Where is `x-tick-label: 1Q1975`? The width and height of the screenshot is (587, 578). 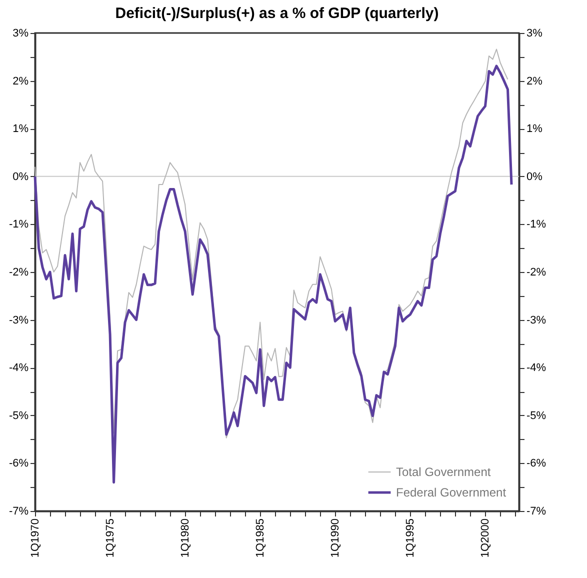
x-tick-label: 1Q1975 is located at coordinates (110, 538).